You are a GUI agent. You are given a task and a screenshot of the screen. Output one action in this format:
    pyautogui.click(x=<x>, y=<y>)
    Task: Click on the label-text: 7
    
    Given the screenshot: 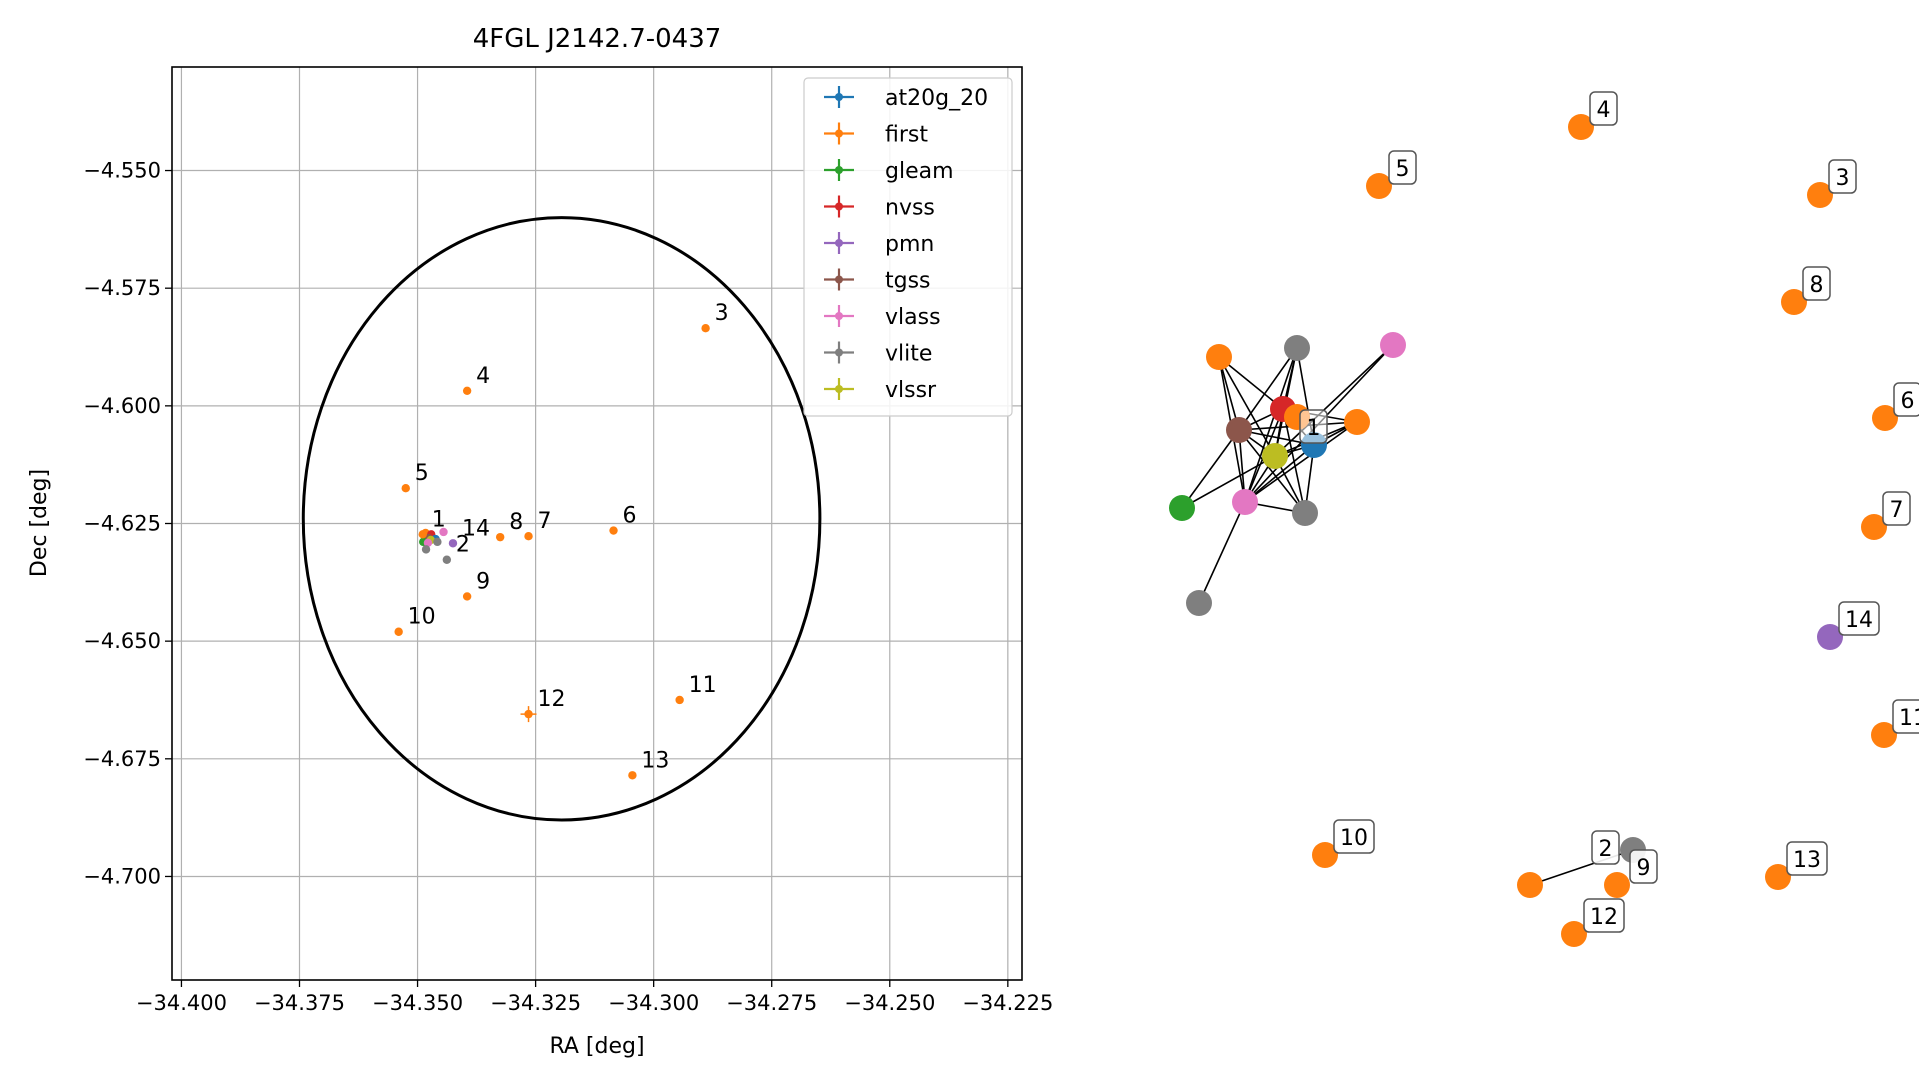 What is the action you would take?
    pyautogui.click(x=1897, y=510)
    